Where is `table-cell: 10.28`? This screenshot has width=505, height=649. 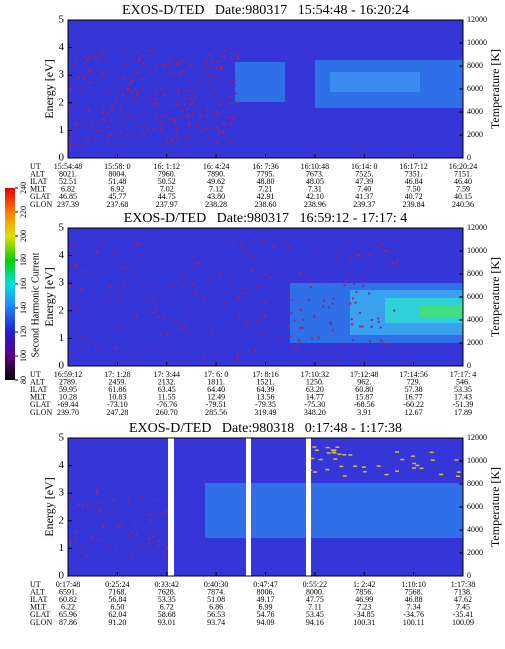
table-cell: 10.28 is located at coordinates (68, 397).